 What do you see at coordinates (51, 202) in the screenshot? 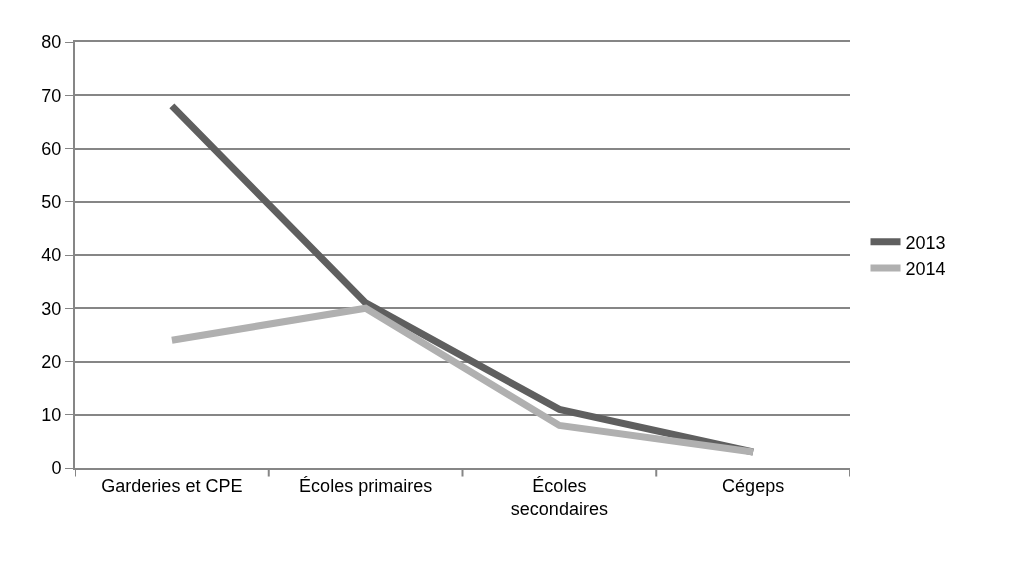
I see `y-tick-label: 50` at bounding box center [51, 202].